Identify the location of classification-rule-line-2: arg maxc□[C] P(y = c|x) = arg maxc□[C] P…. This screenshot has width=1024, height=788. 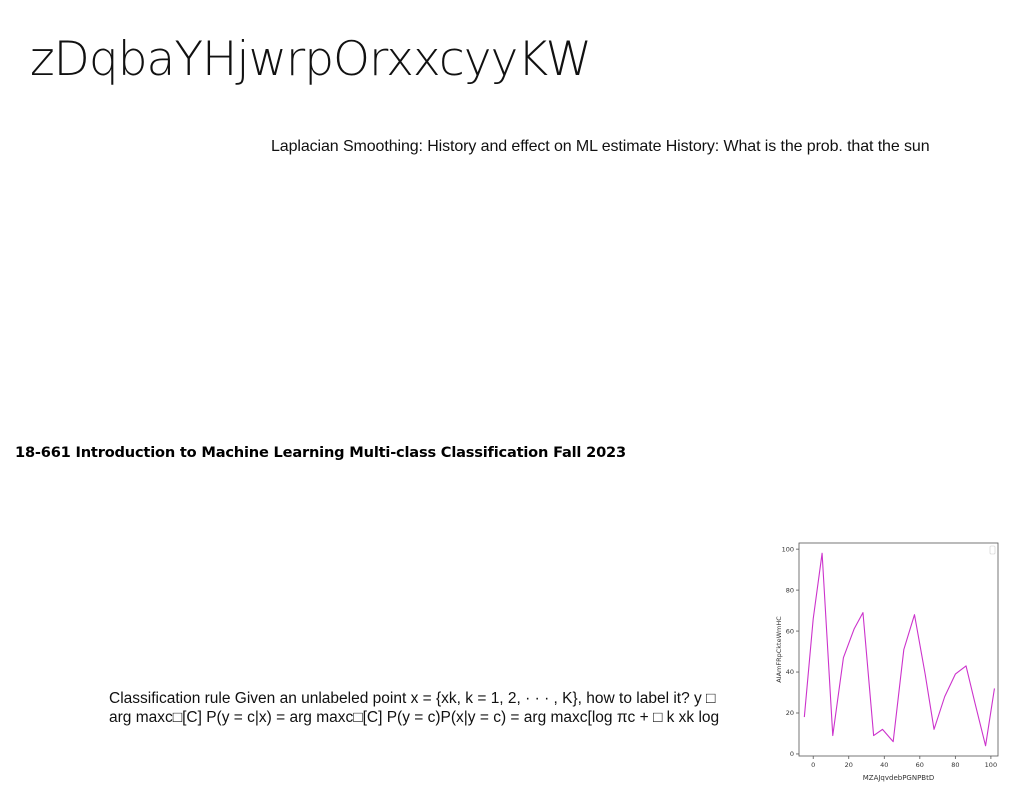
(414, 717).